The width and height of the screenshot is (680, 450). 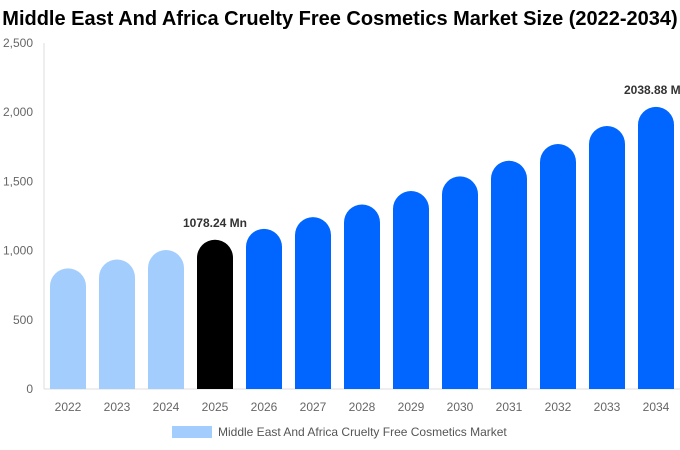 What do you see at coordinates (652, 90) in the screenshot?
I see `data-label: 2038.88 Mn` at bounding box center [652, 90].